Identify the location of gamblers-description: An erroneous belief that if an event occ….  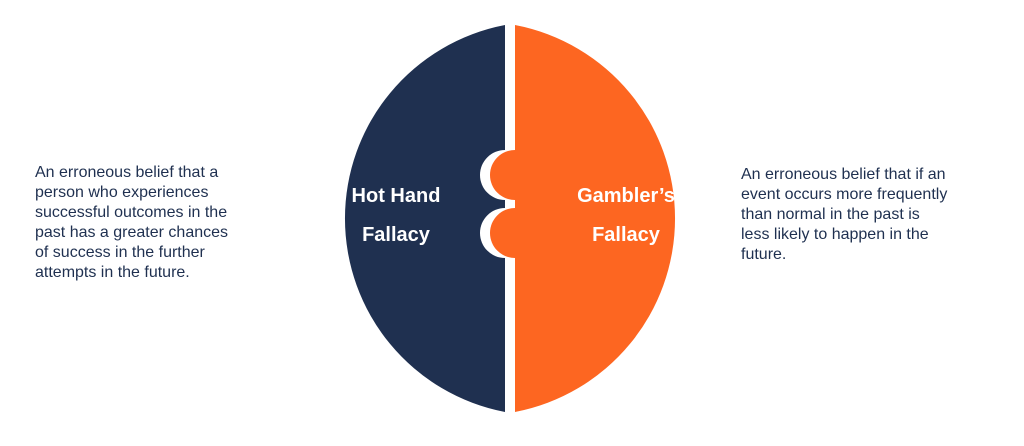
(844, 214).